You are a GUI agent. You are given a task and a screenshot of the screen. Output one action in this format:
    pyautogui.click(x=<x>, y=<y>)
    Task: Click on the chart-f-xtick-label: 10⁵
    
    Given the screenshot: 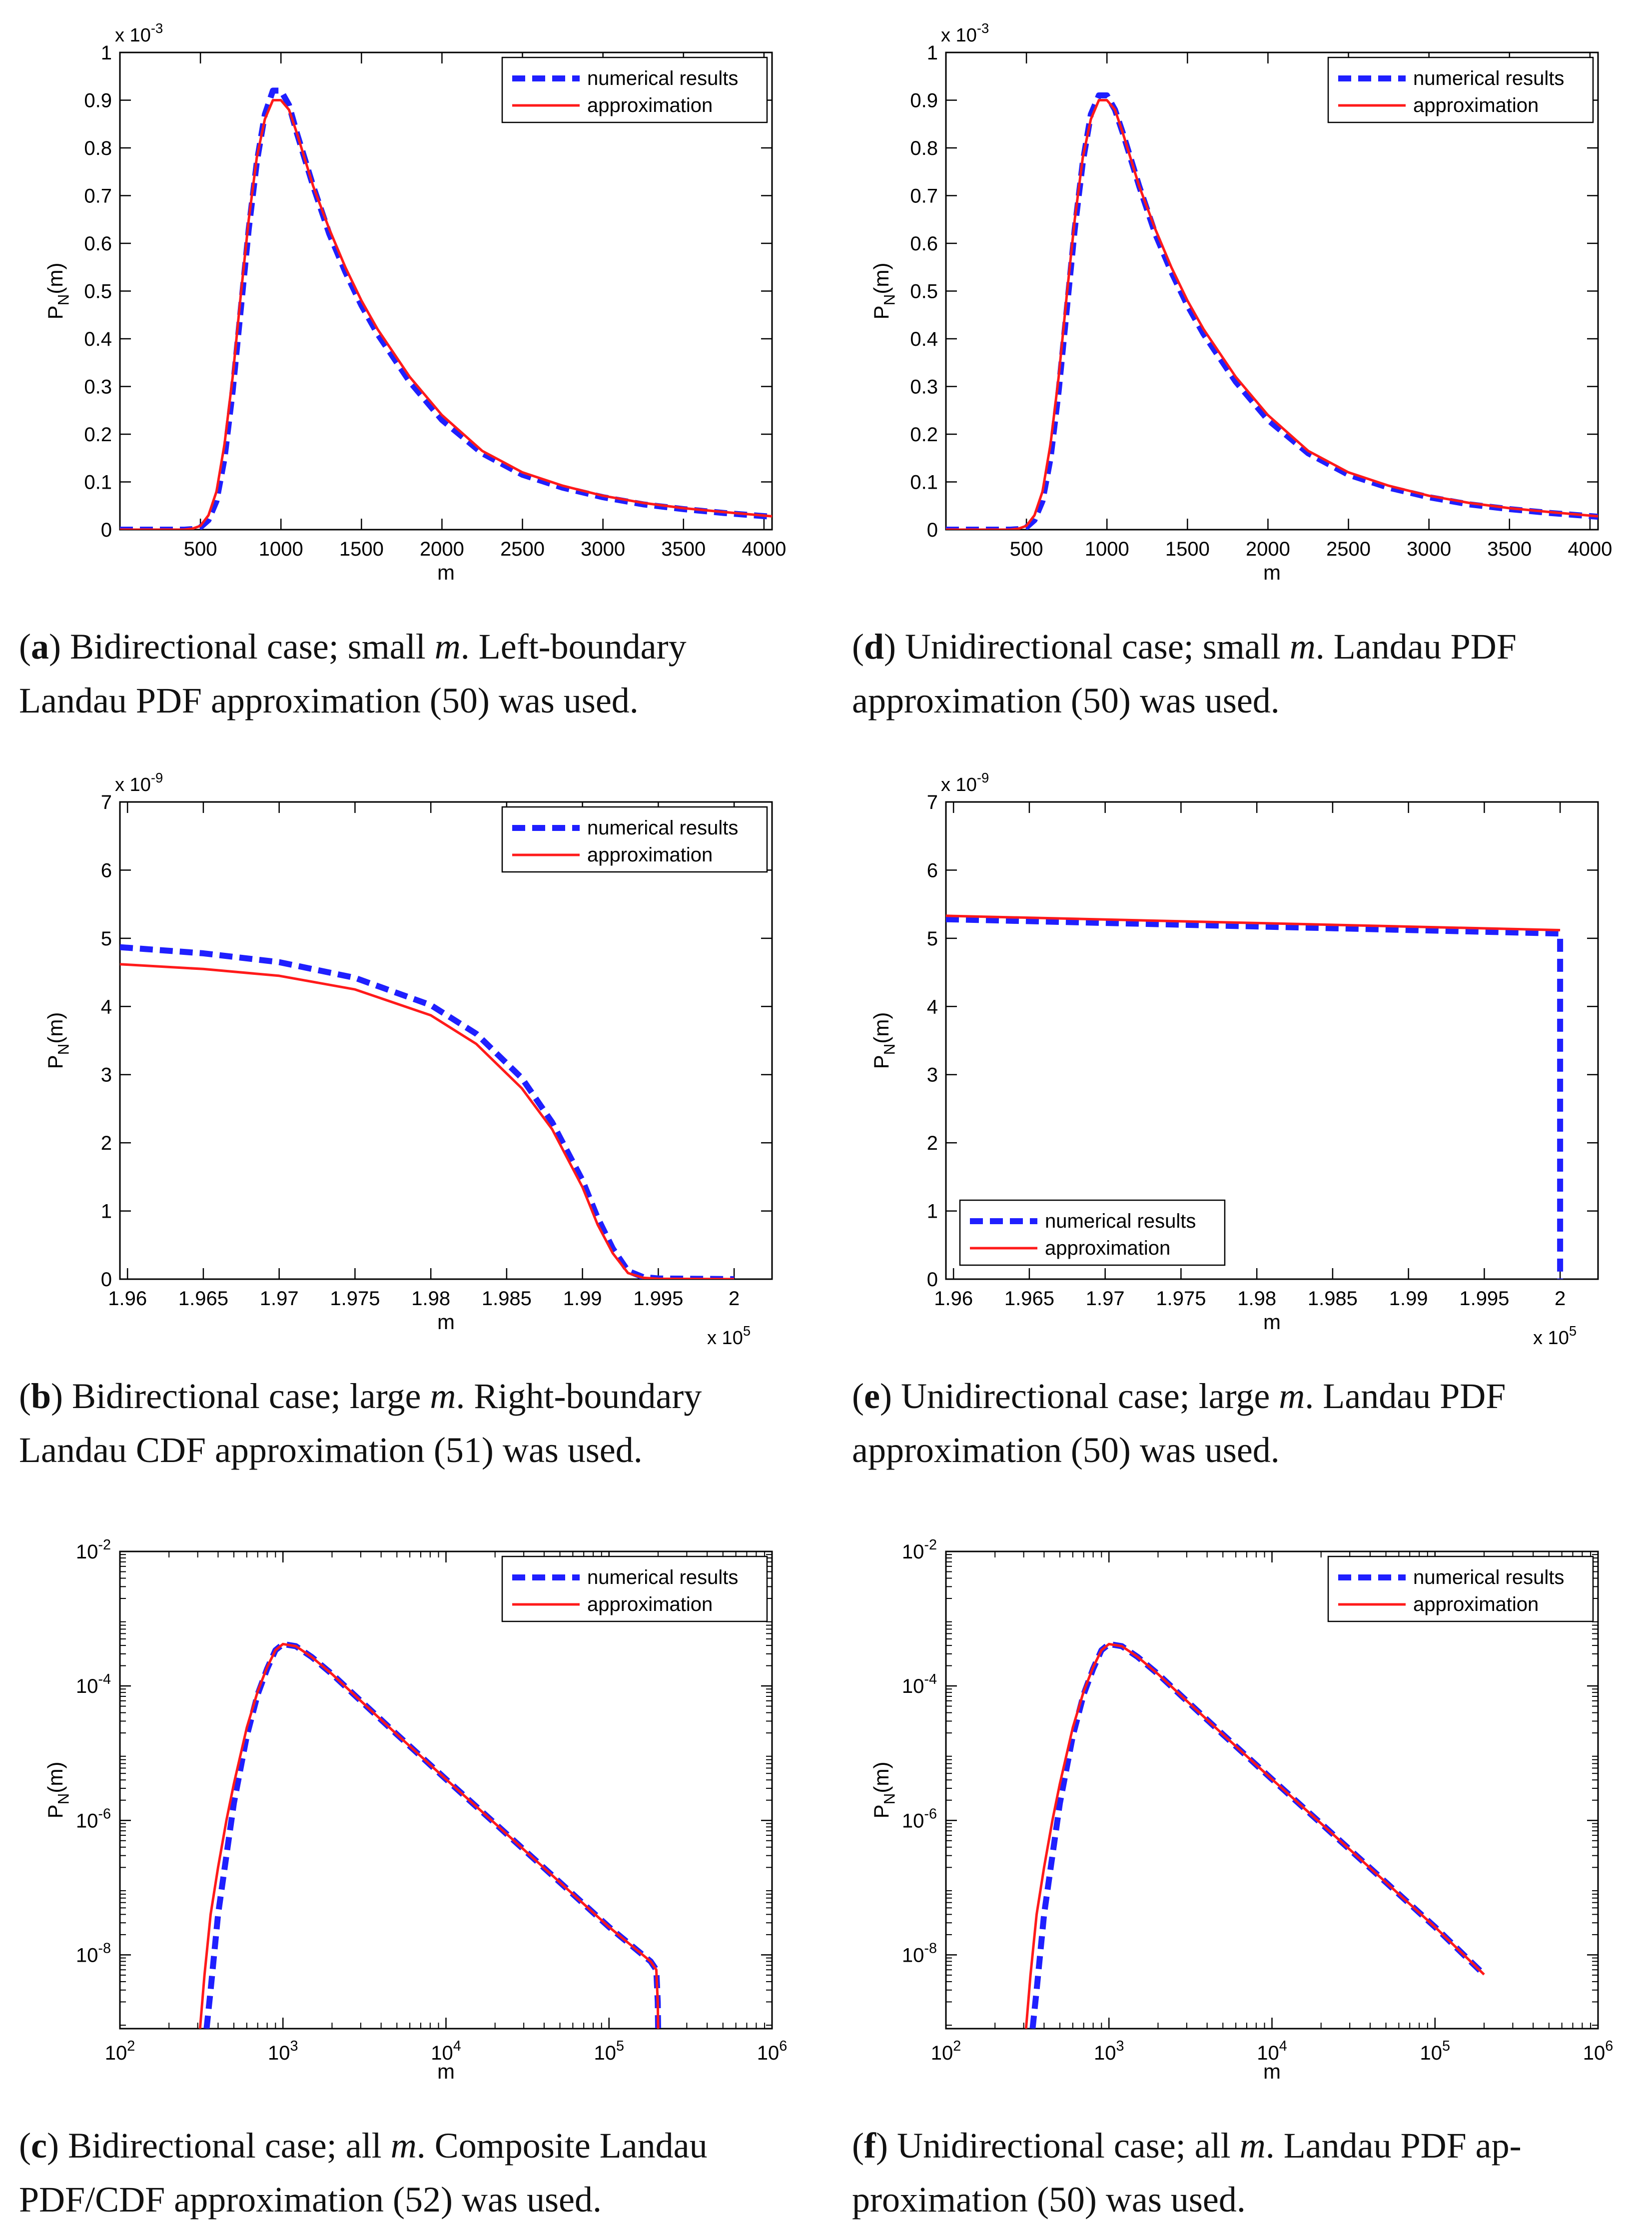 What is the action you would take?
    pyautogui.click(x=1435, y=2051)
    